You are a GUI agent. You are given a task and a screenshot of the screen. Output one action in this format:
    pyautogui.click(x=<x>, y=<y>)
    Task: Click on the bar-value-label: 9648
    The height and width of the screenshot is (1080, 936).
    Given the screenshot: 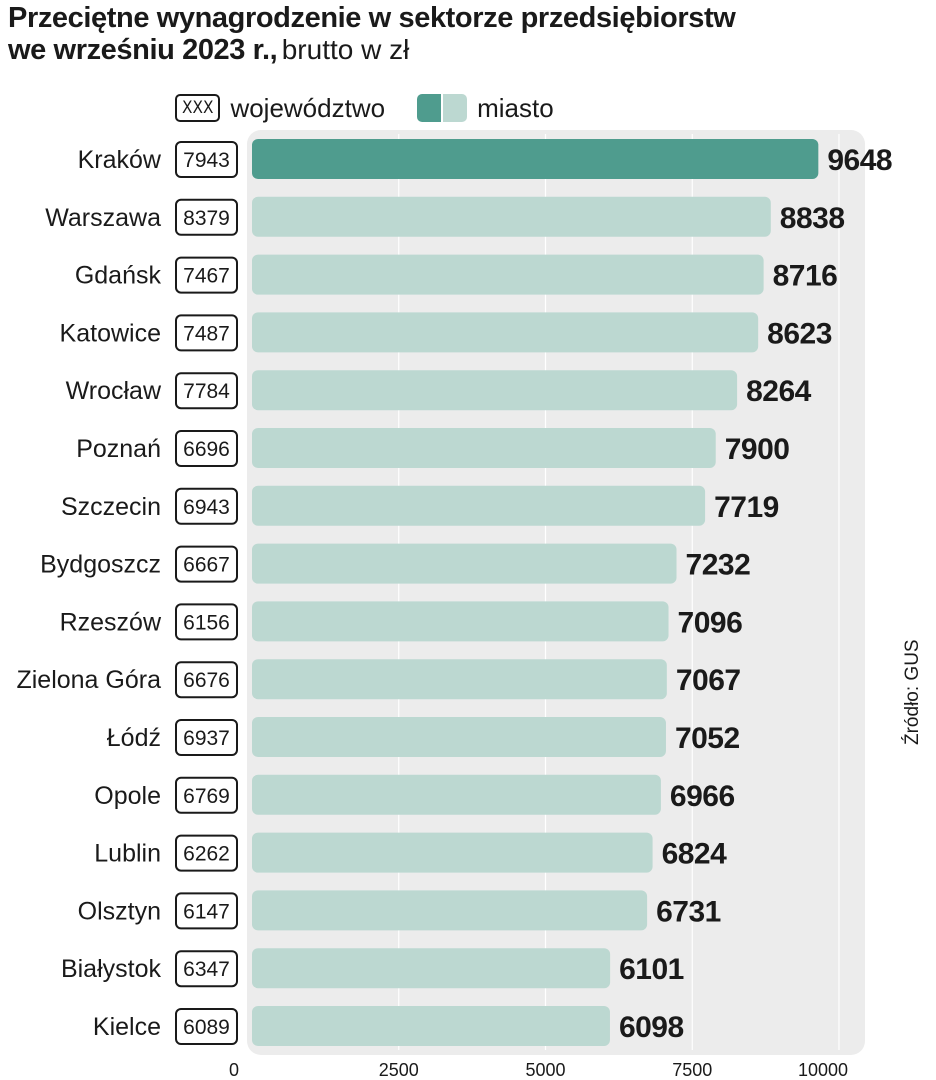 What is the action you would take?
    pyautogui.click(x=859, y=160)
    